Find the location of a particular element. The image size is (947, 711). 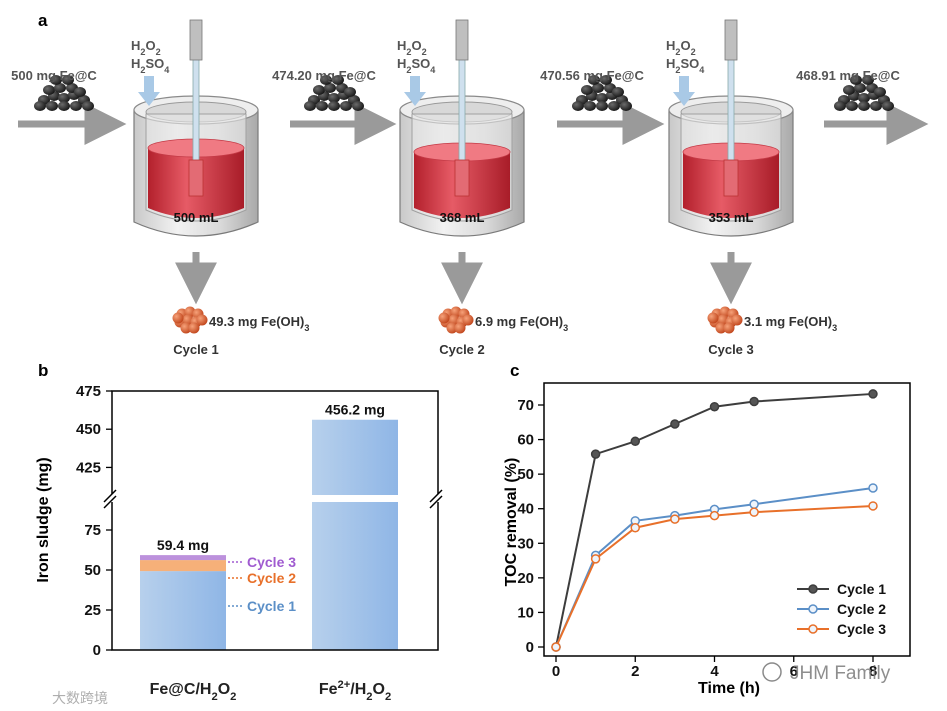

c-x-axis-label: Time (h) is located at coordinates (729, 688).